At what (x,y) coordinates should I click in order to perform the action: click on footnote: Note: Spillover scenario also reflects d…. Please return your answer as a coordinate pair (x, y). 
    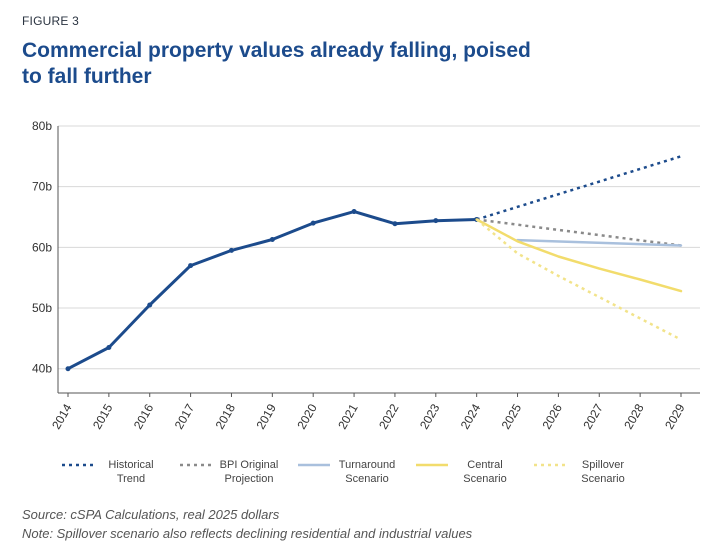
    Looking at the image, I should click on (247, 533).